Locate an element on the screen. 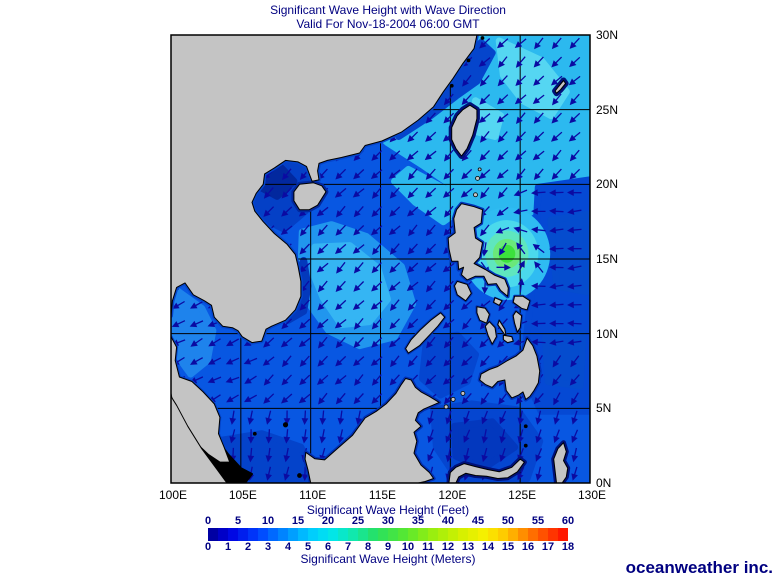 This screenshot has height=581, width=776. land-panay is located at coordinates (483, 315).